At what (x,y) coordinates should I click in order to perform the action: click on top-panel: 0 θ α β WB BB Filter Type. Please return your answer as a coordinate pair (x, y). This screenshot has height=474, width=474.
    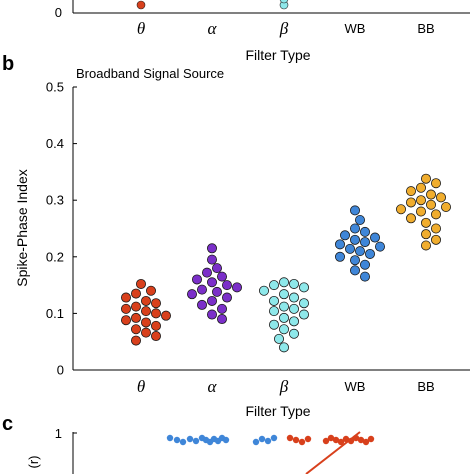
    Looking at the image, I should click on (262, 31).